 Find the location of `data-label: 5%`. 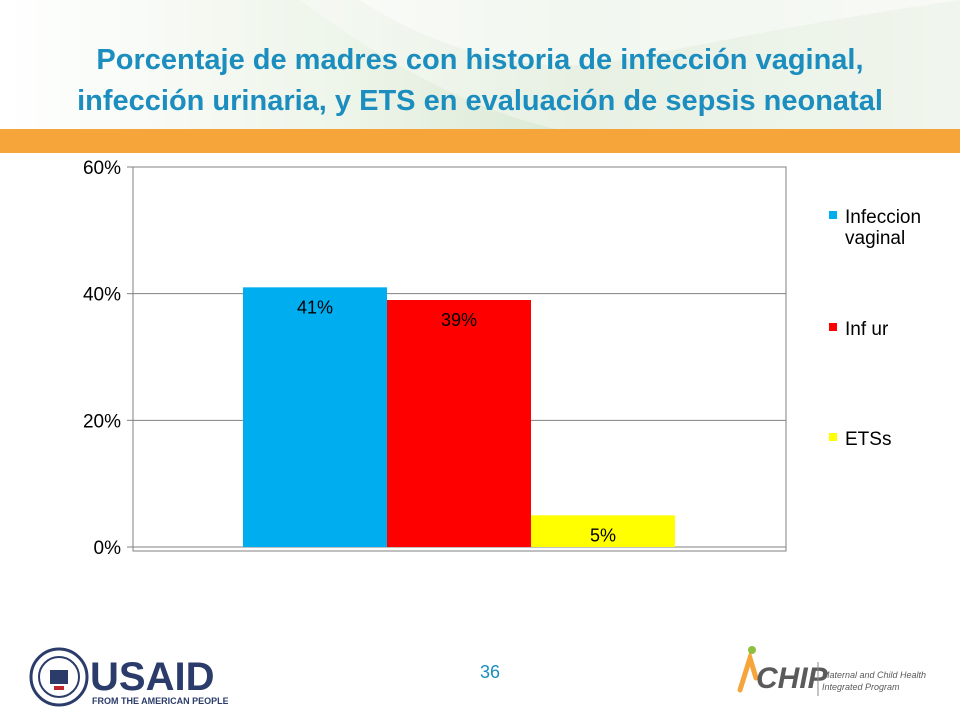

data-label: 5% is located at coordinates (603, 535).